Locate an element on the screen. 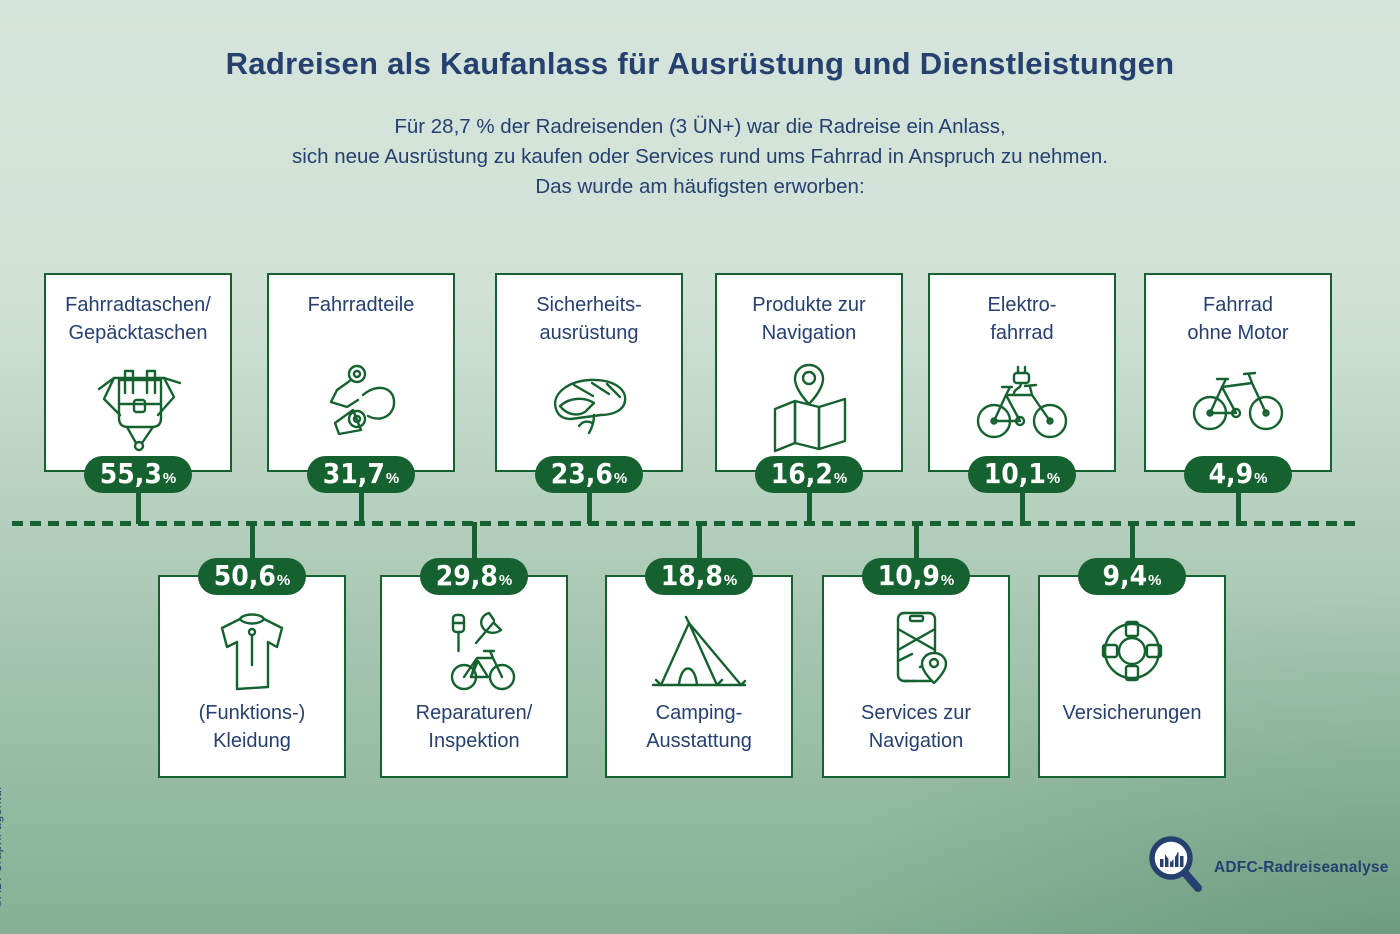 Image resolution: width=1400 pixels, height=934 pixels. card-label-line1: Fahrrad is located at coordinates (1238, 305).